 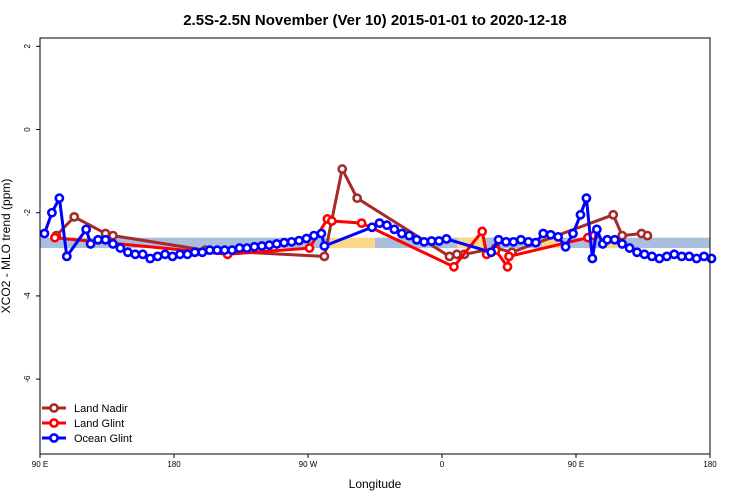 What do you see at coordinates (54, 423) in the screenshot?
I see `legend-marker-land-glint` at bounding box center [54, 423].